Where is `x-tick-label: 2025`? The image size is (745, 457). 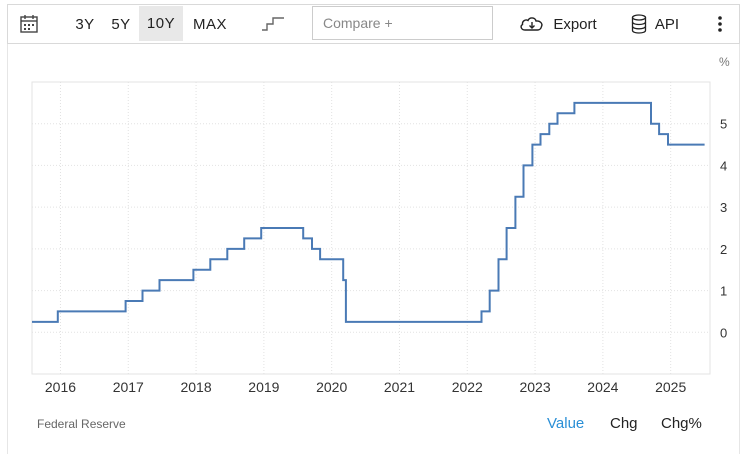
x-tick-label: 2025 is located at coordinates (670, 387).